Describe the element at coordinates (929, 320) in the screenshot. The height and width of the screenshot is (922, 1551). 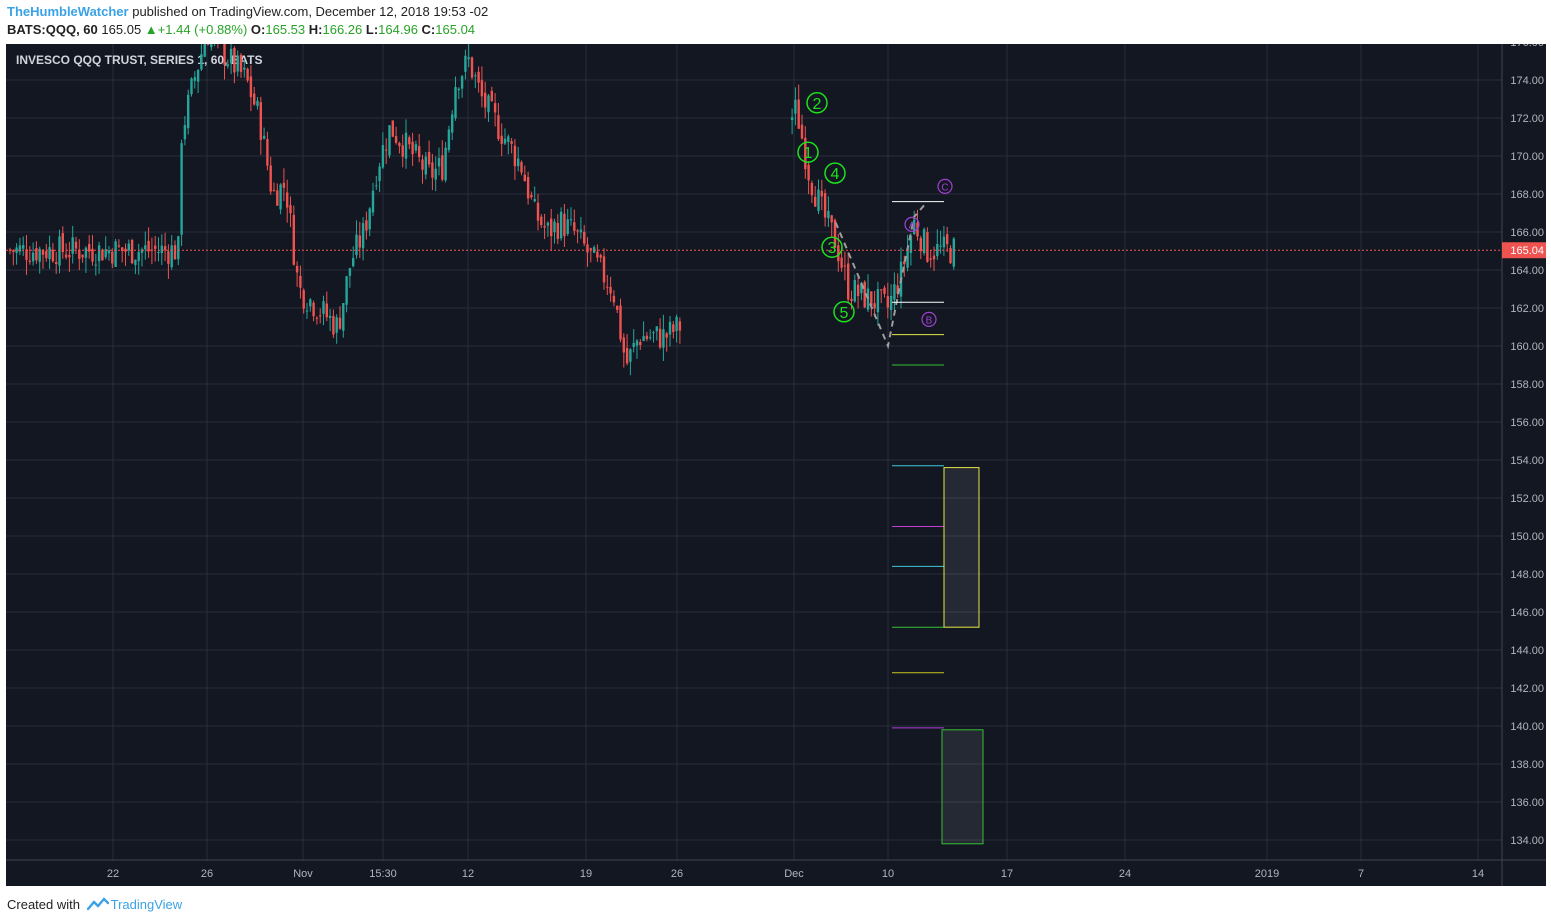
I see `abc-label-text: B` at that location.